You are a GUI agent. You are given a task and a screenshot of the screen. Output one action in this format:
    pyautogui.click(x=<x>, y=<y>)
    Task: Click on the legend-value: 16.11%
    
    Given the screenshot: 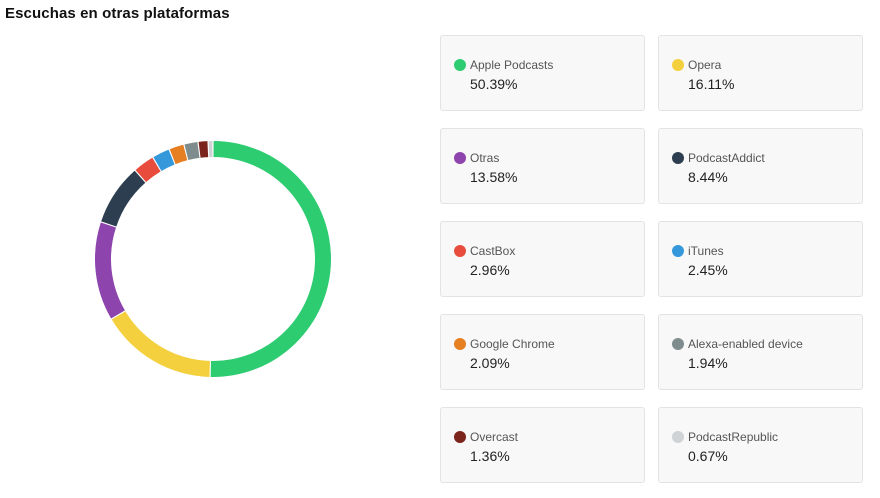 What is the action you would take?
    pyautogui.click(x=711, y=84)
    